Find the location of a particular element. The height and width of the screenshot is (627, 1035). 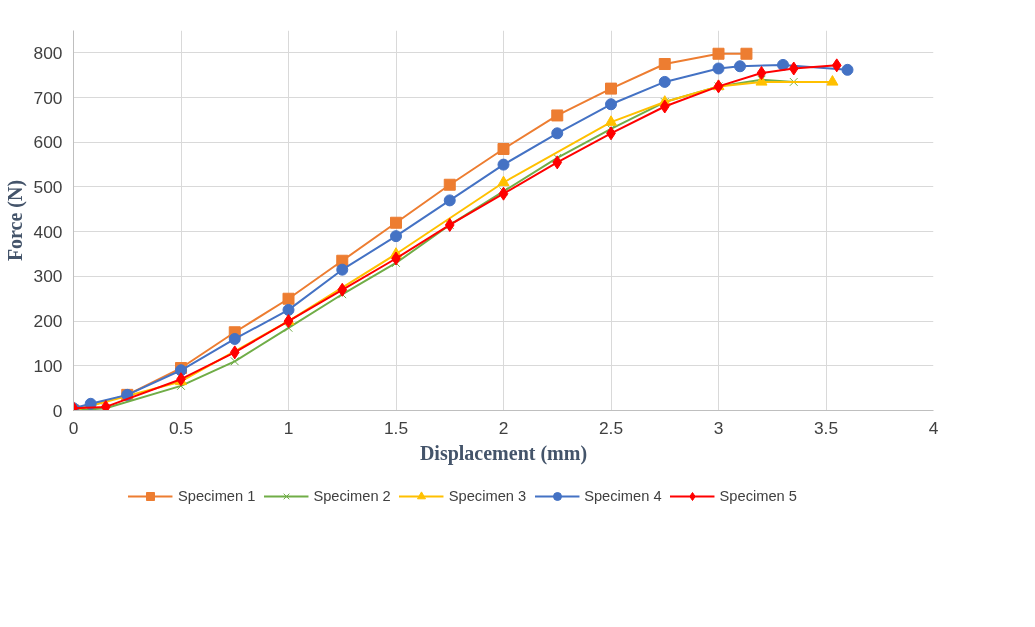

y-tick-label: 0 is located at coordinates (57, 410).